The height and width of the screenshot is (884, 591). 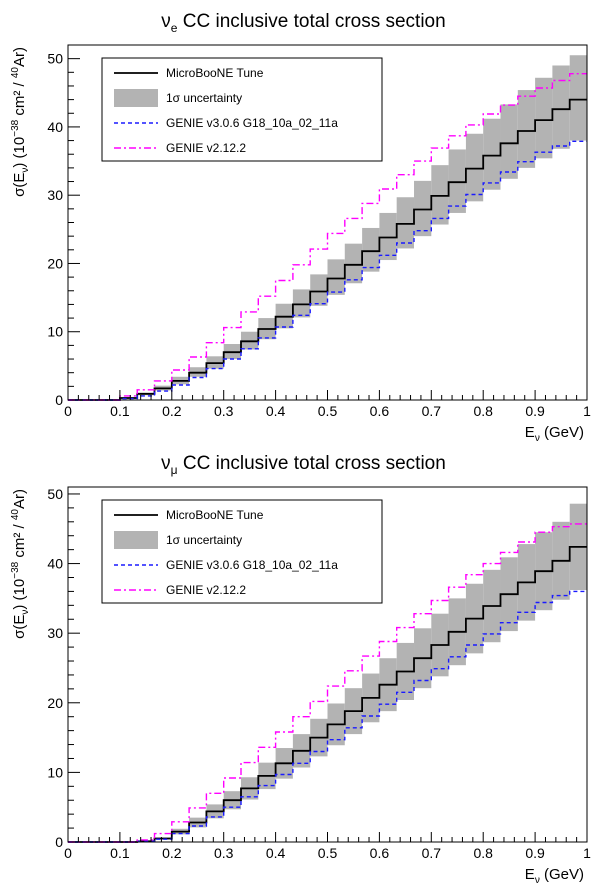 I want to click on chart-title: νe CC inclusive total cross section, so click(x=303, y=23).